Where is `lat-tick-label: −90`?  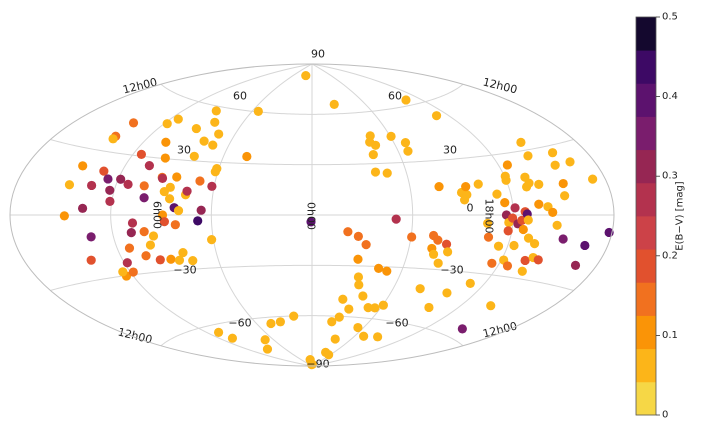 lat-tick-label: −90 is located at coordinates (317, 364).